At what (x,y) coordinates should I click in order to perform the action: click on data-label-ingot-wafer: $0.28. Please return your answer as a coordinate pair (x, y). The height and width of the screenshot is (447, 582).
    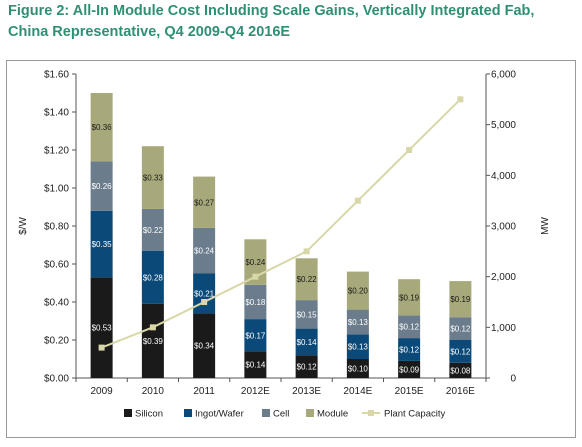
    Looking at the image, I should click on (153, 277).